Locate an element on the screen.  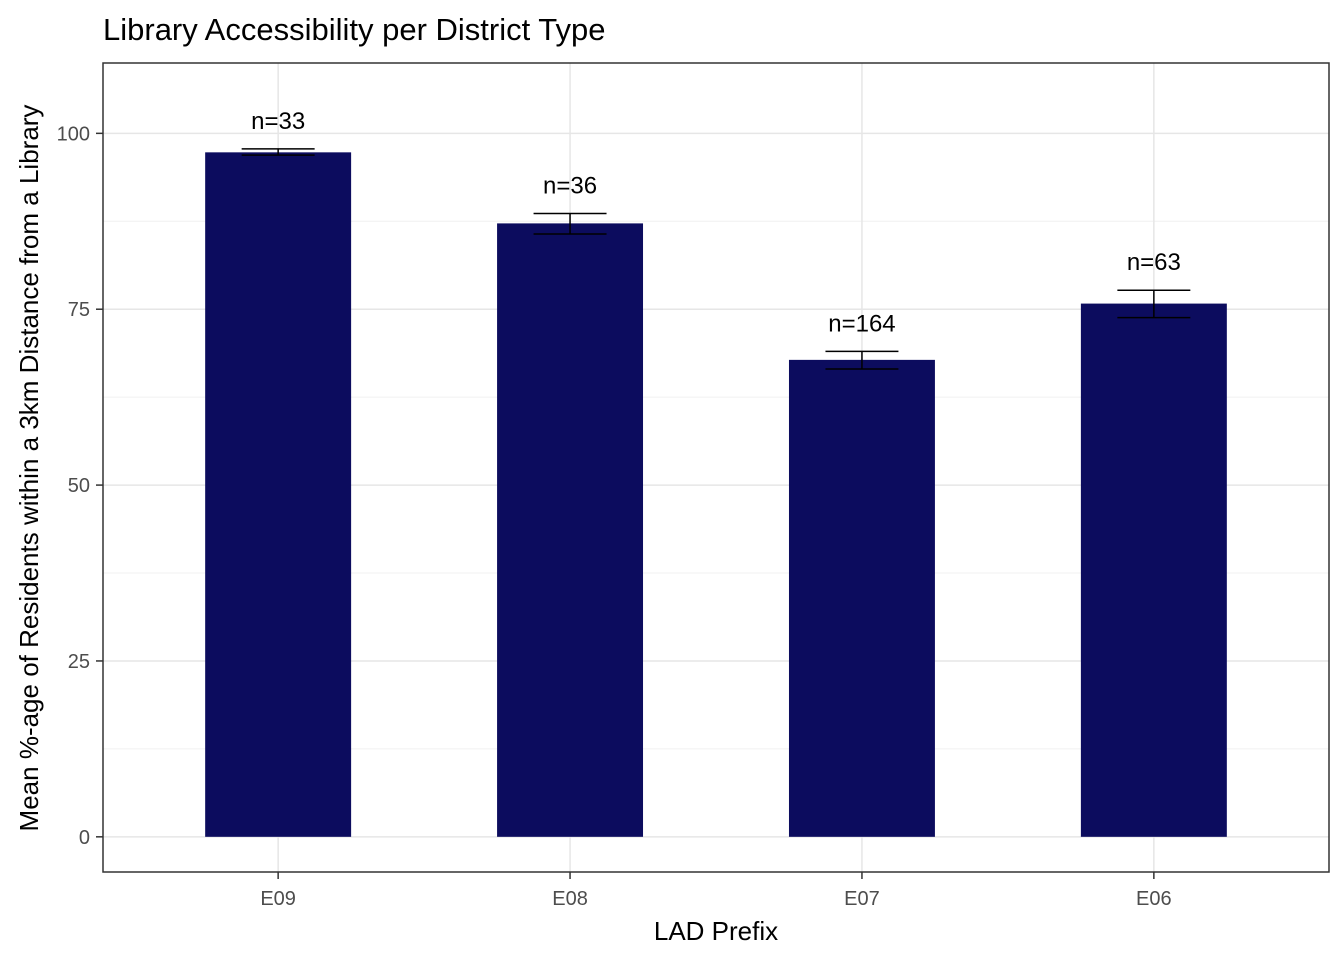
y-tick-label: 100 is located at coordinates (73, 134).